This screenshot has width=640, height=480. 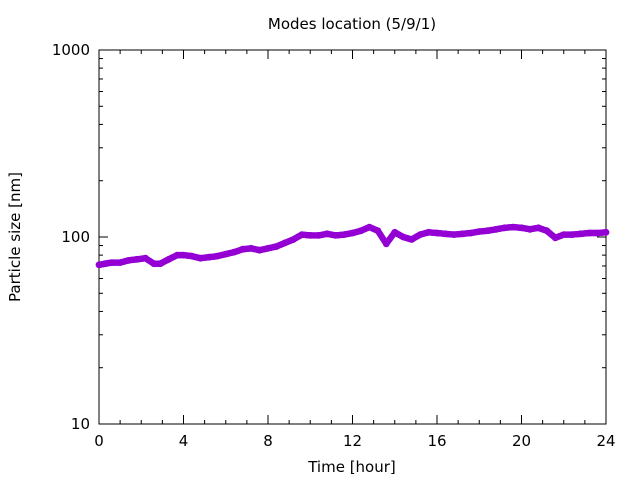 What do you see at coordinates (184, 441) in the screenshot?
I see `x-tick-label: 4` at bounding box center [184, 441].